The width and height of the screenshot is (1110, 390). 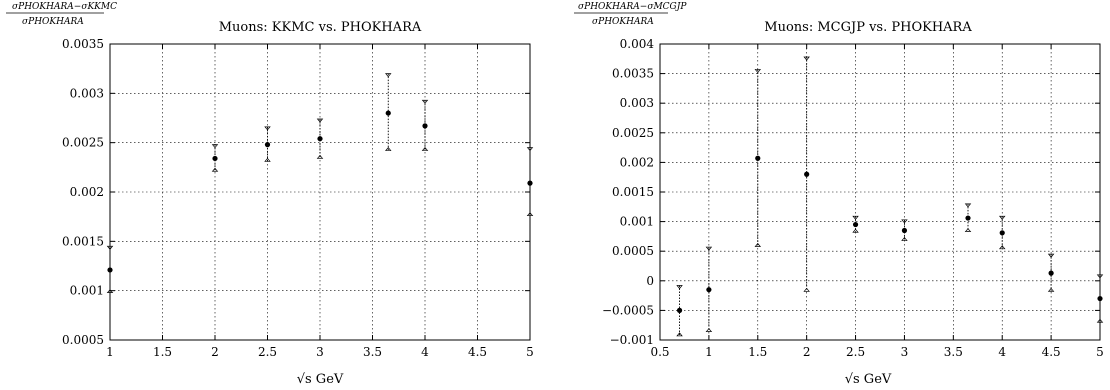 I want to click on kkmc-ytick-label: 0.0025, so click(x=83, y=143).